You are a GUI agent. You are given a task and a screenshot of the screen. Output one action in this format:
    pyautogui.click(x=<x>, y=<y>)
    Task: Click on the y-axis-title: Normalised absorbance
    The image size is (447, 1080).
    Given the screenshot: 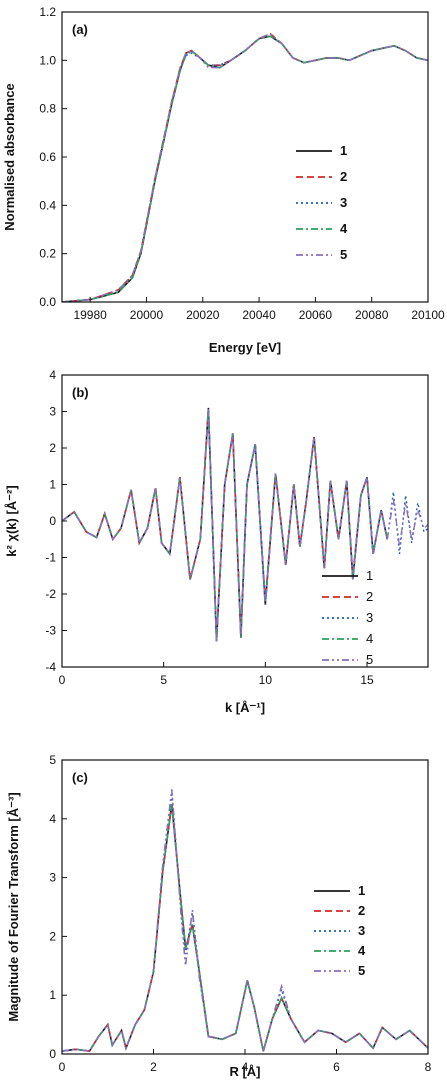 What is the action you would take?
    pyautogui.click(x=9, y=156)
    